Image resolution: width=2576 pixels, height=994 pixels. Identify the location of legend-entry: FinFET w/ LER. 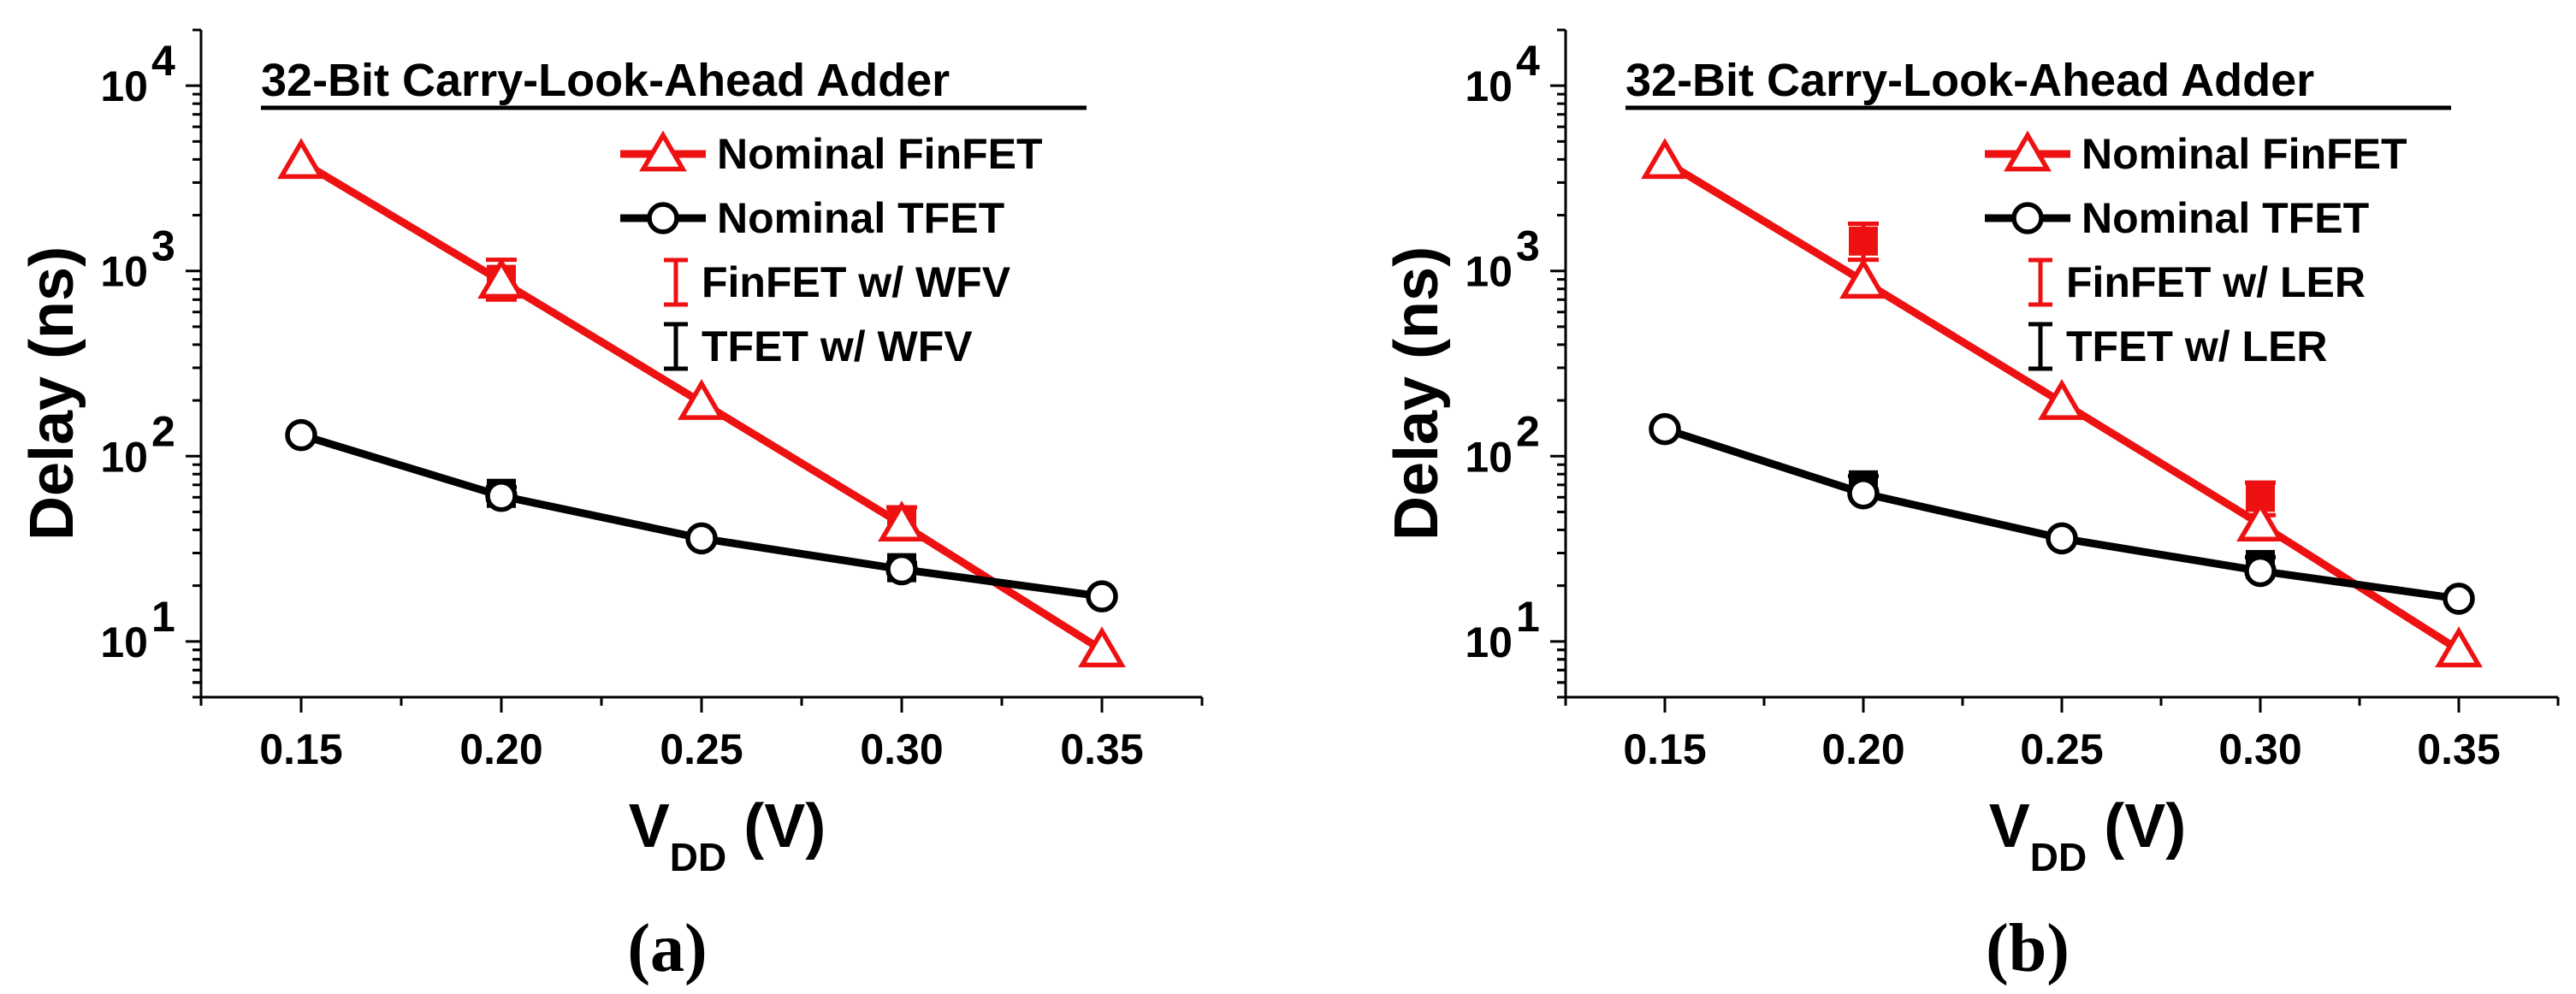
(2197, 282).